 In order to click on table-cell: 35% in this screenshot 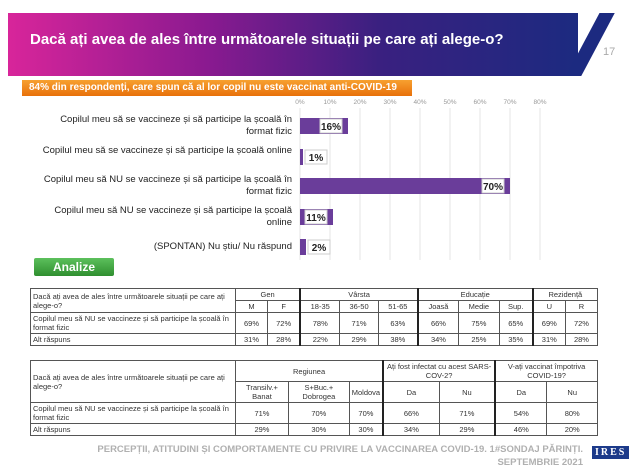, I will do `click(516, 339)`.